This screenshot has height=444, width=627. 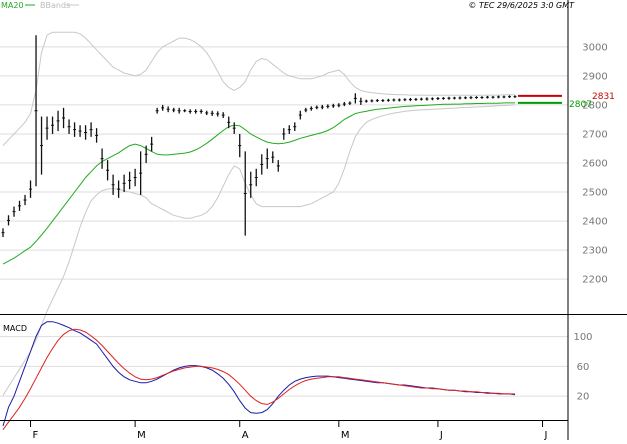 What do you see at coordinates (594, 76) in the screenshot?
I see `price-tick-label: 2900` at bounding box center [594, 76].